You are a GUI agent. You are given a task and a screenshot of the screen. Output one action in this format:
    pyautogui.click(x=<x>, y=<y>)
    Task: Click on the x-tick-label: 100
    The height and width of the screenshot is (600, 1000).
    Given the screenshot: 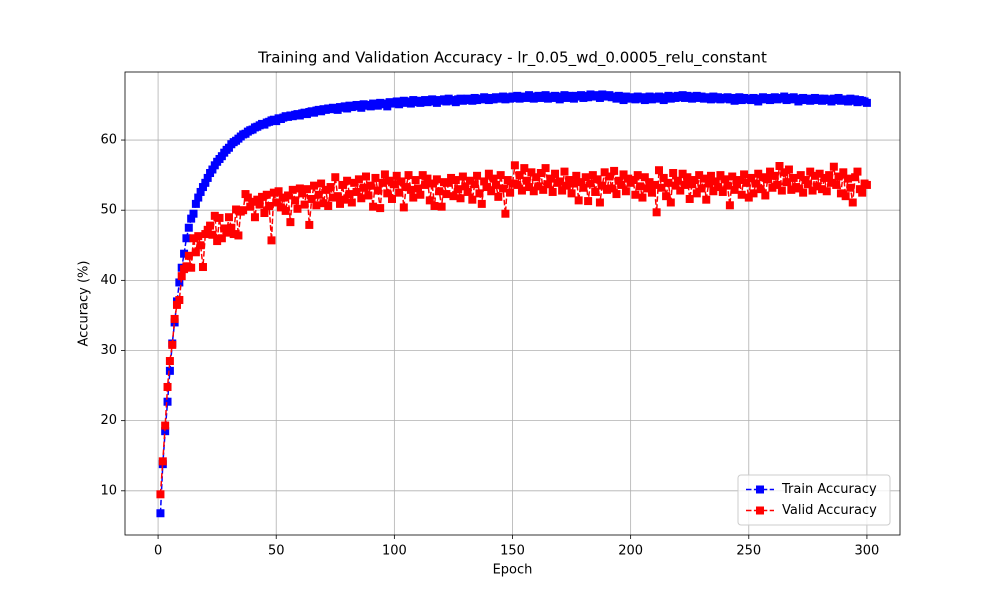 What is the action you would take?
    pyautogui.click(x=394, y=551)
    